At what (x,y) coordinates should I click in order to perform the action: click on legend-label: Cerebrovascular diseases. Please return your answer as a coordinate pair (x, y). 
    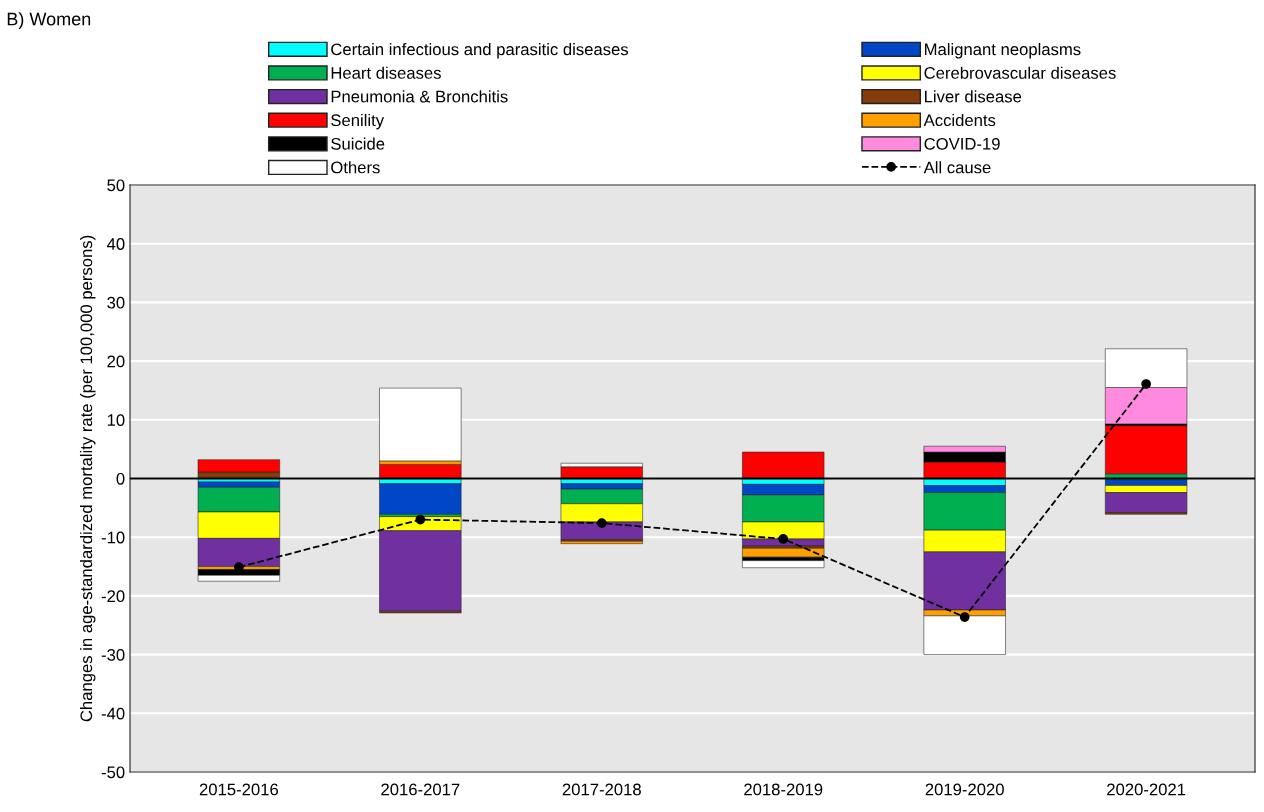
    Looking at the image, I should click on (1020, 72).